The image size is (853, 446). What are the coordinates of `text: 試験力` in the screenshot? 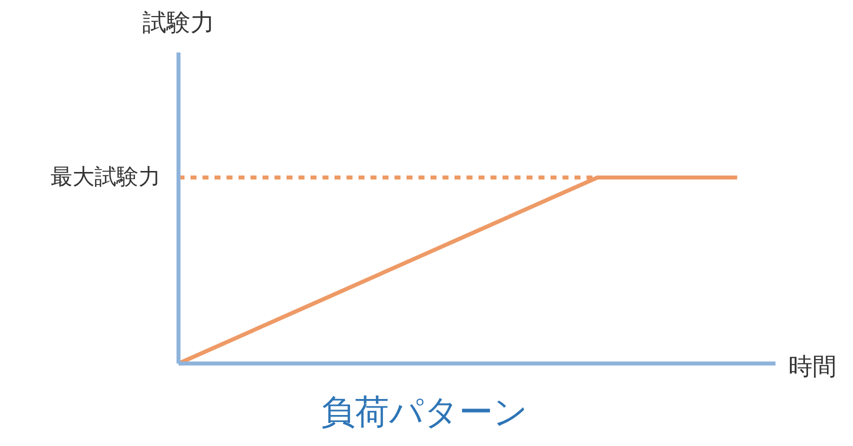 It's located at (178, 22).